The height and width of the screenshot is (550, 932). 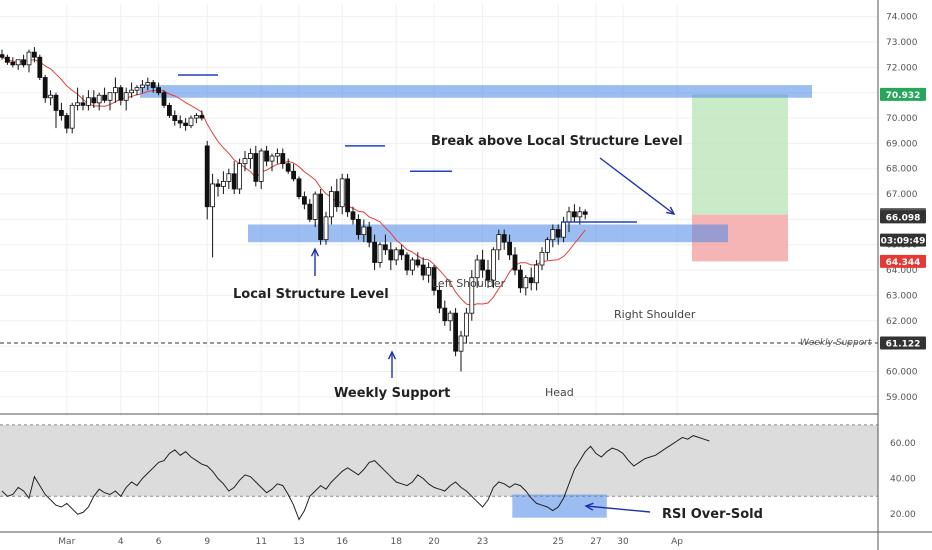 I want to click on arrow-head, so click(x=589, y=506).